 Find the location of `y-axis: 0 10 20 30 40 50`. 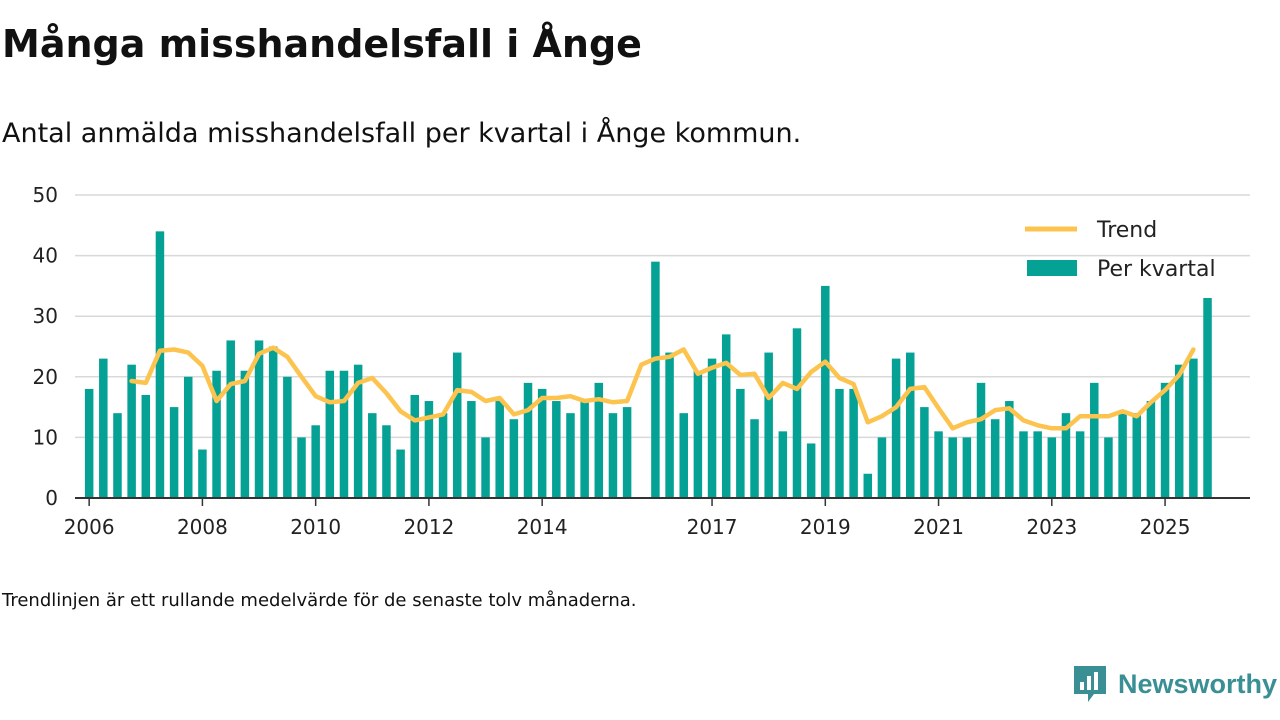

y-axis: 0 10 20 30 40 50 is located at coordinates (45, 346).